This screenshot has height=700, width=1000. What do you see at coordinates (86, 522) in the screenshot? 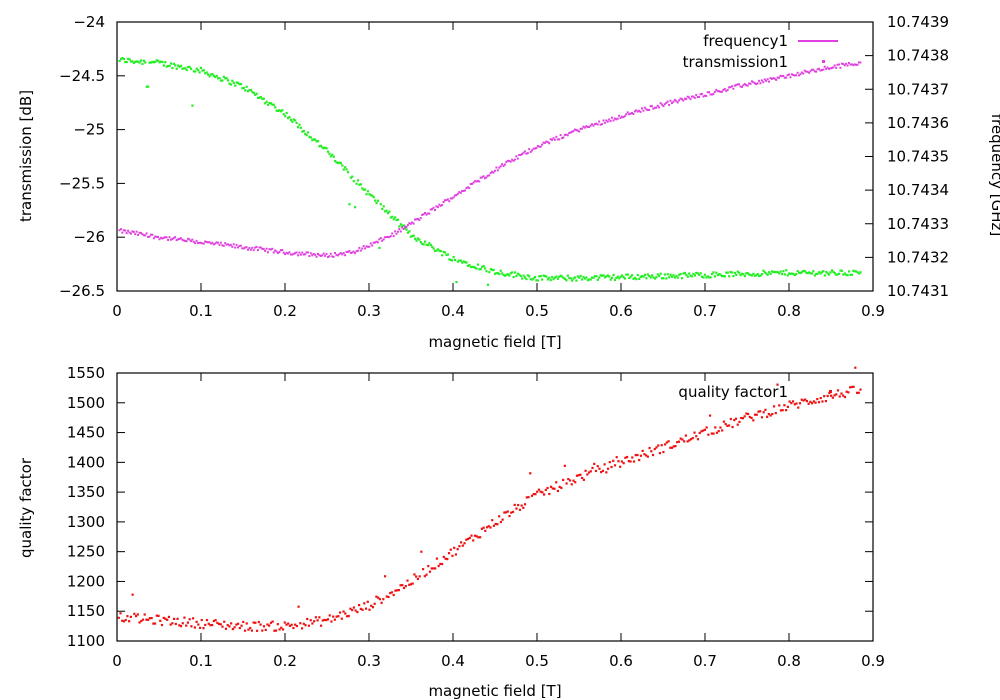
I see `y-tick-label: 1300` at bounding box center [86, 522].